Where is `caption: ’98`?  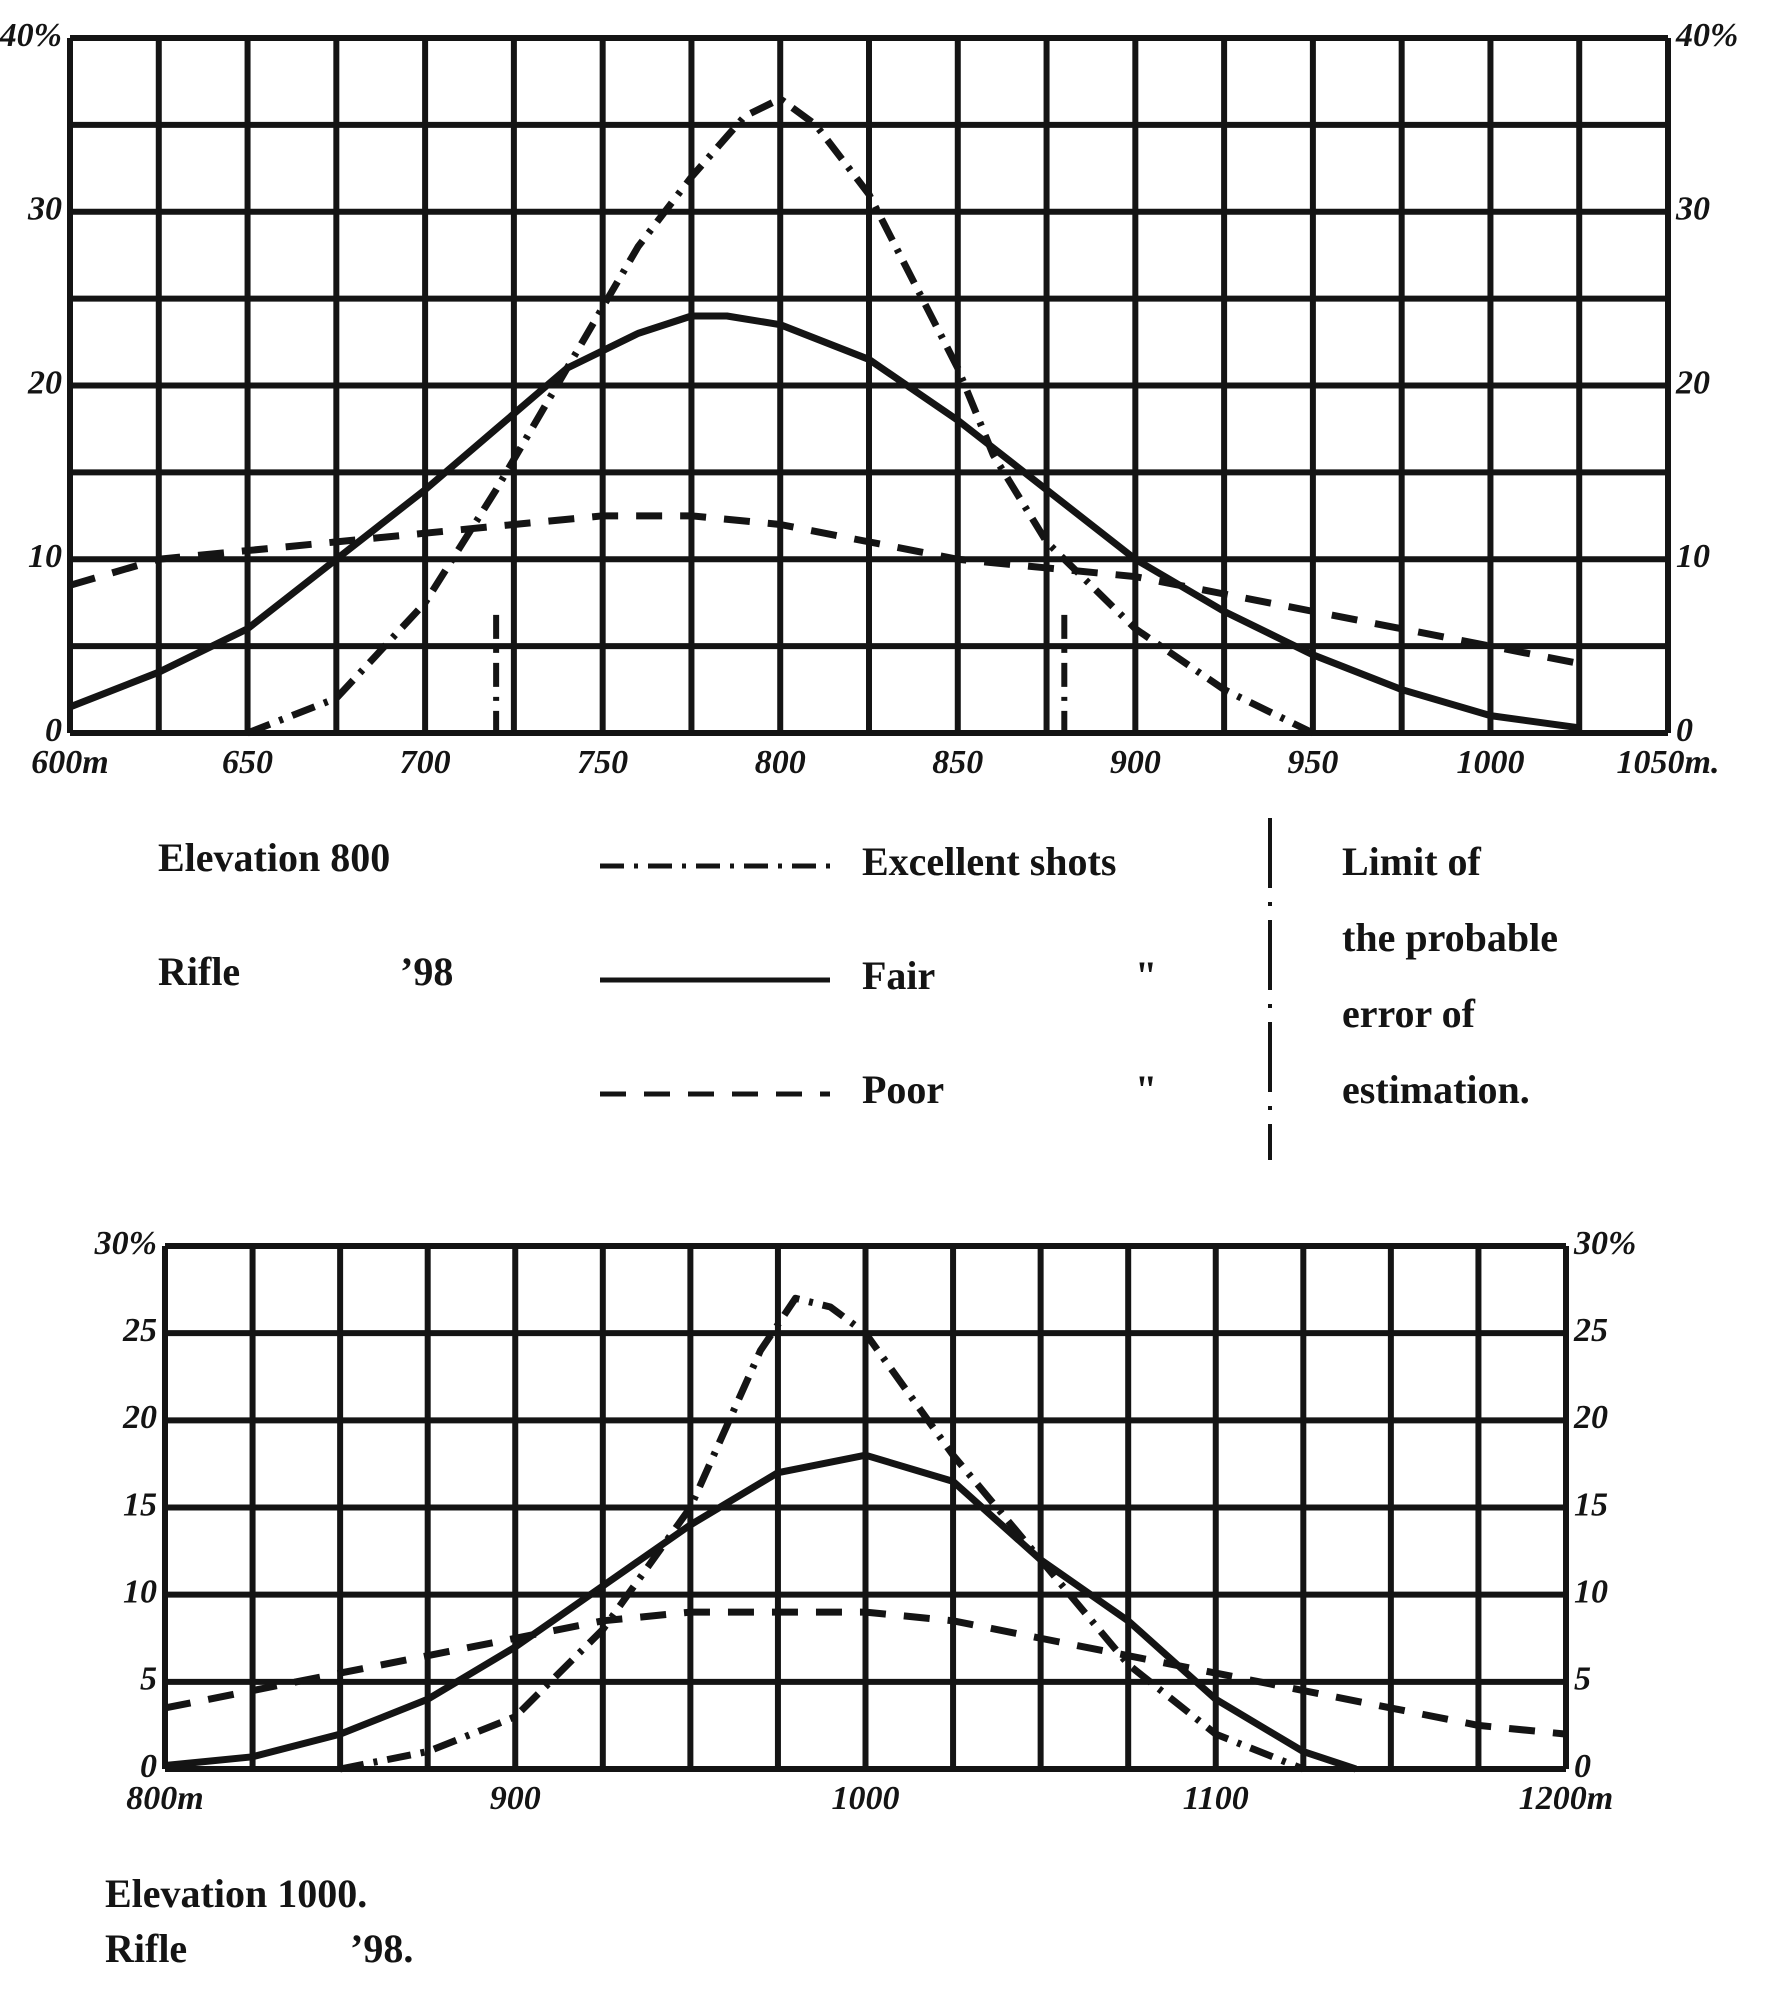
caption: ’98 is located at coordinates (426, 971).